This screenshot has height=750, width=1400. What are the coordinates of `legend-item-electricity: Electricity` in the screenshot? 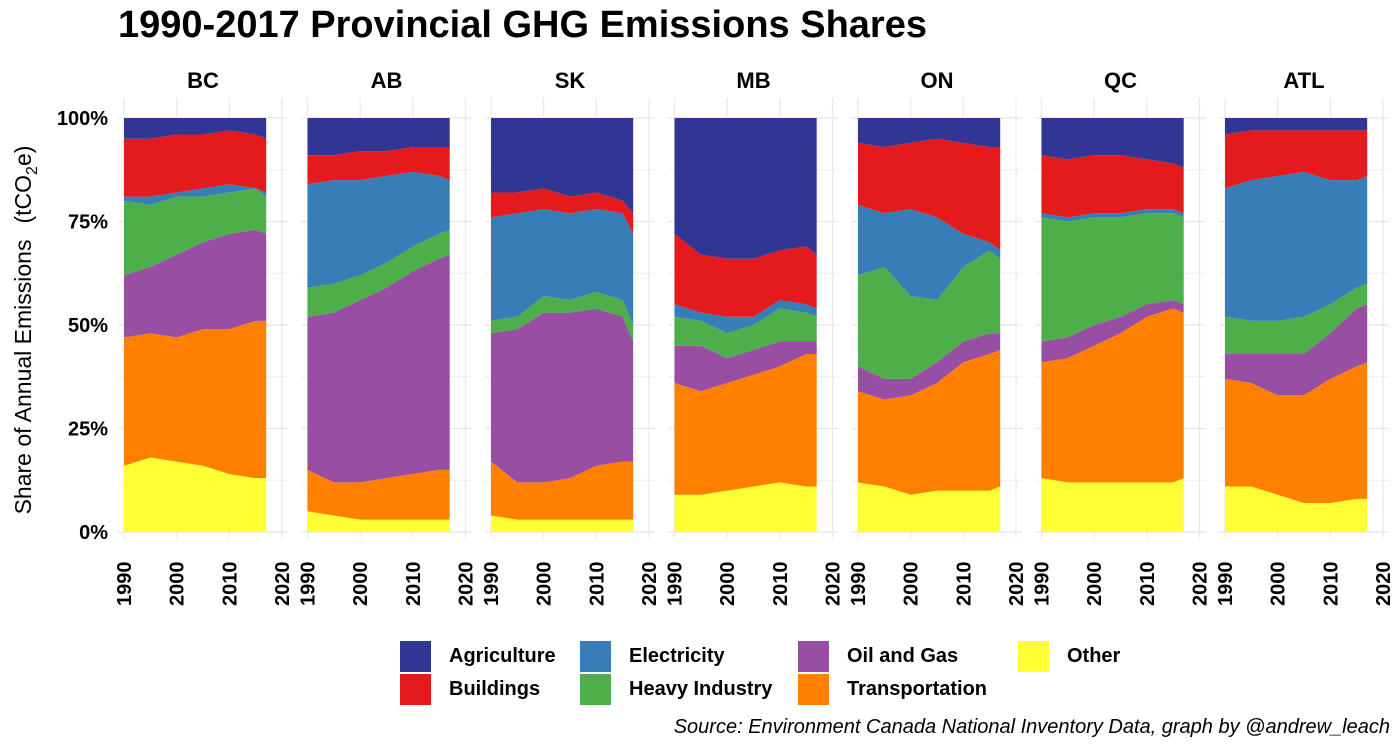 It's located at (652, 656).